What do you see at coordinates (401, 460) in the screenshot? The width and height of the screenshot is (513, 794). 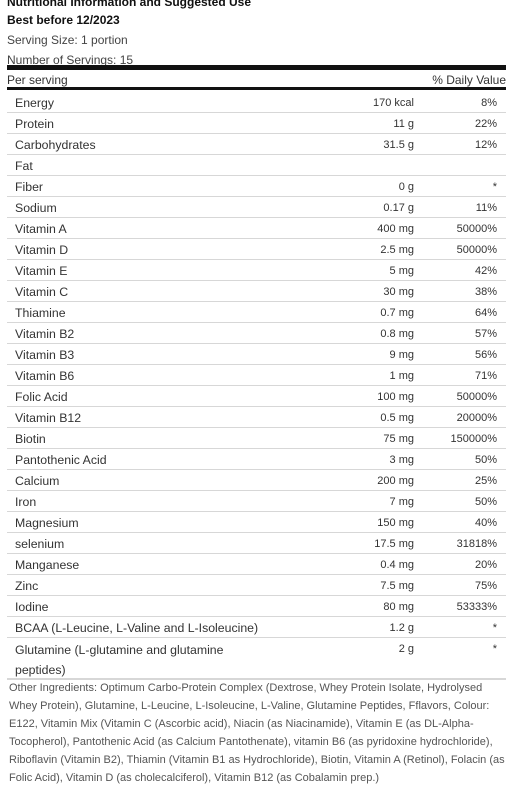 I see `nutrient-amount: 3 mg` at bounding box center [401, 460].